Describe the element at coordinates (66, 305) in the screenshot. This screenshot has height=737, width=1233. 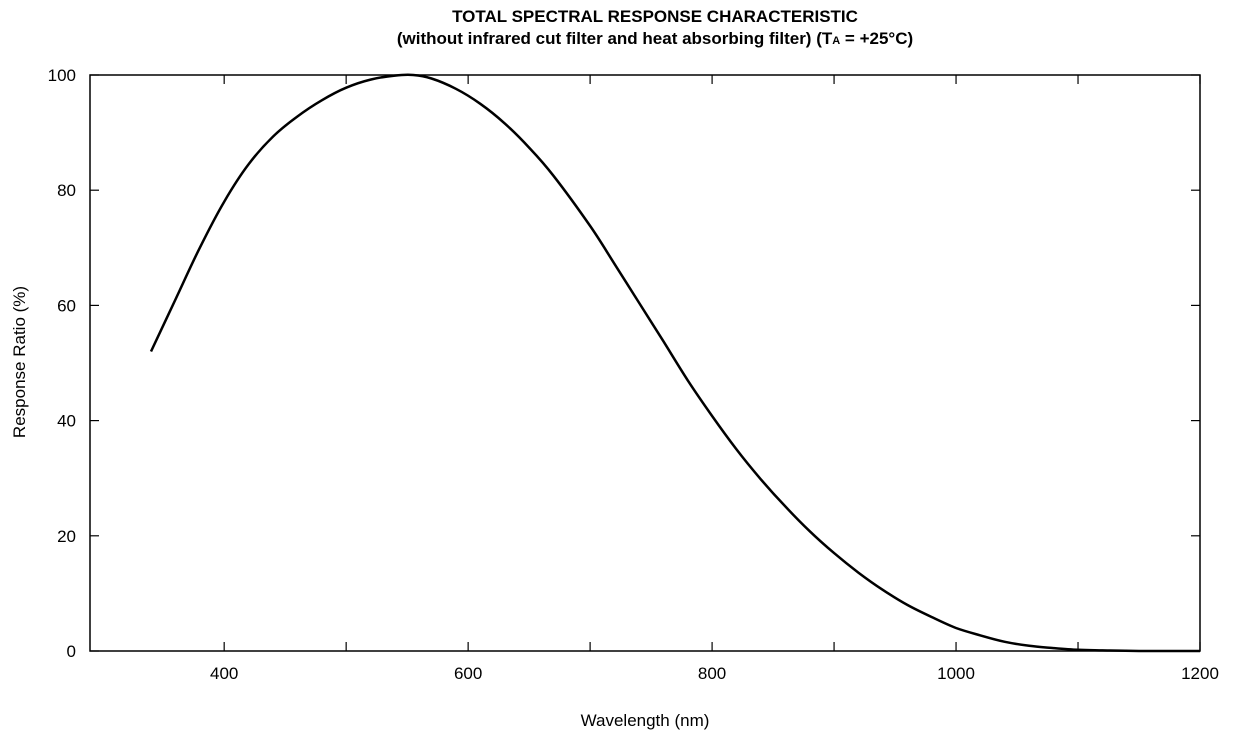
I see `y-tick-label: 60` at that location.